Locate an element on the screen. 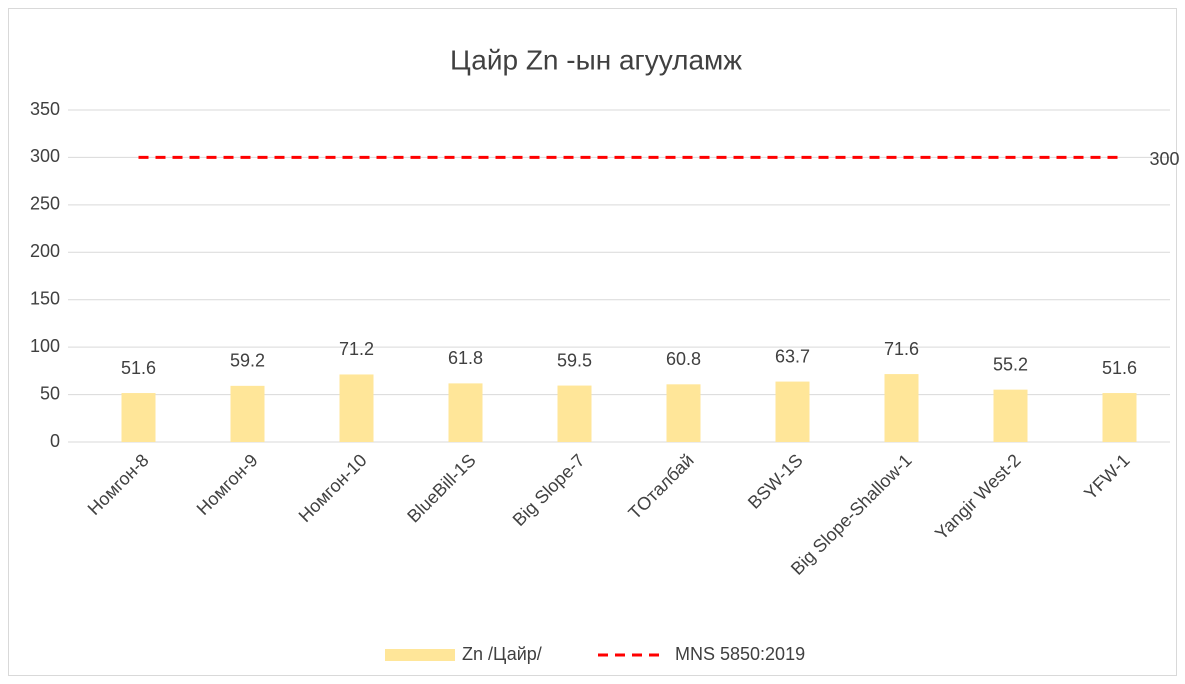  y-tick-label: 300 is located at coordinates (45, 156).